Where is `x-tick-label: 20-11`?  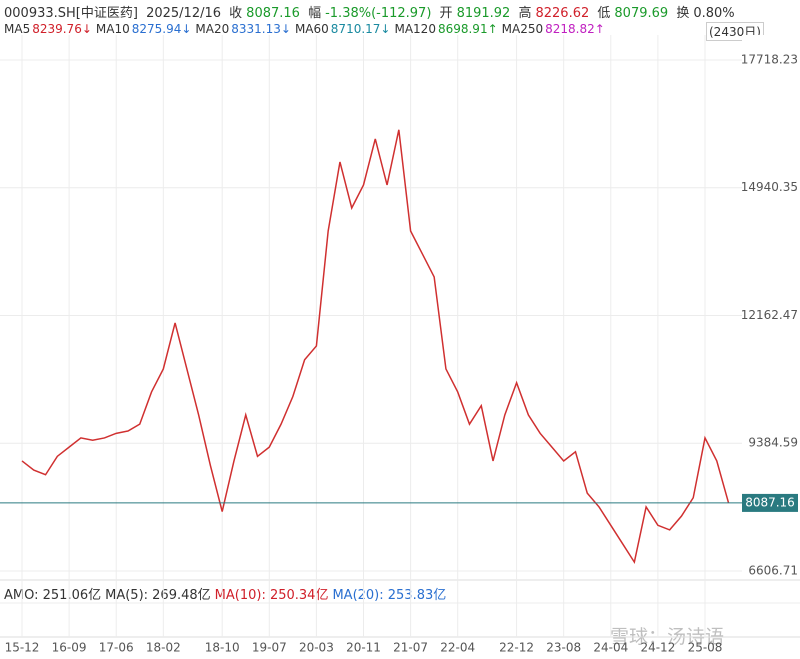 x-tick-label: 20-11 is located at coordinates (363, 648).